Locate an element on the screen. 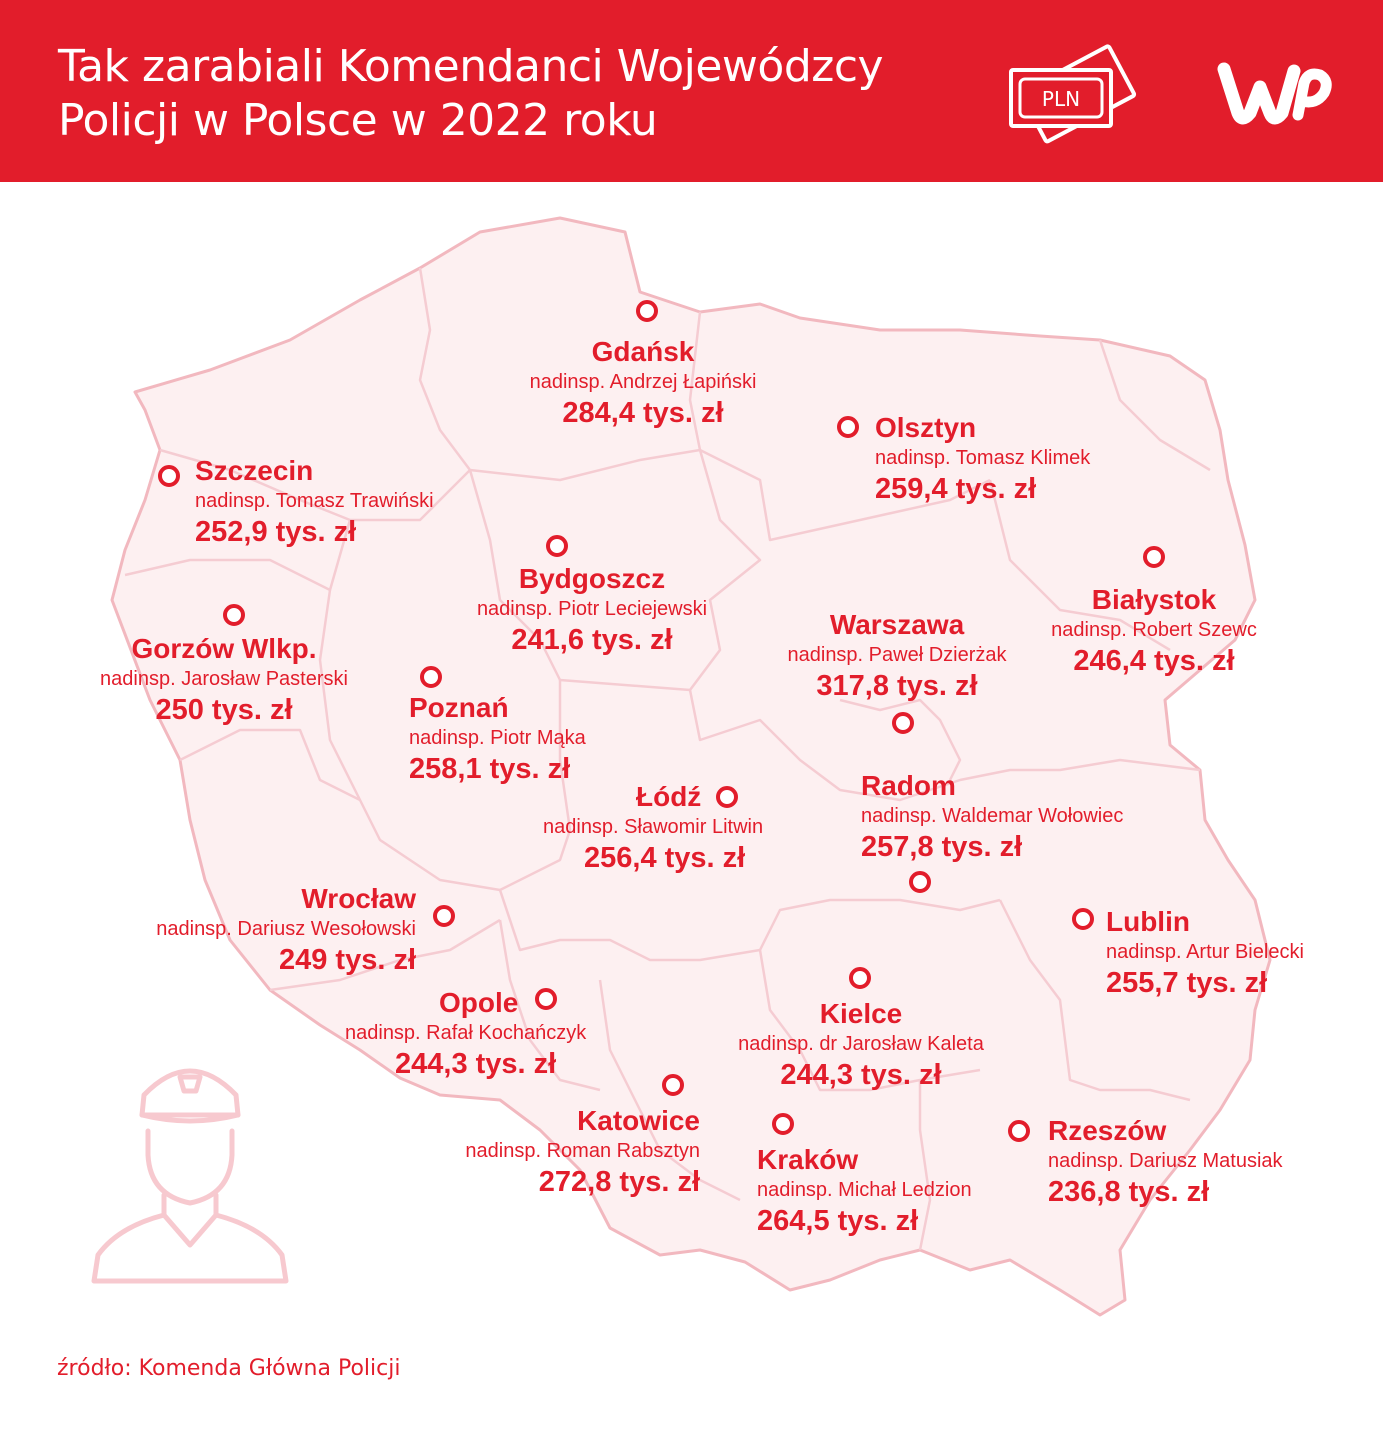 The image size is (1383, 1440). city-name: Katowice is located at coordinates (638, 1120).